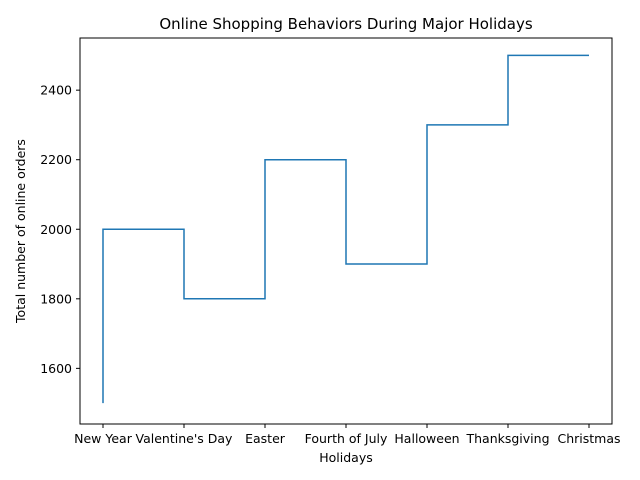  What do you see at coordinates (588, 438) in the screenshot?
I see `x-tick-label: Christmas` at bounding box center [588, 438].